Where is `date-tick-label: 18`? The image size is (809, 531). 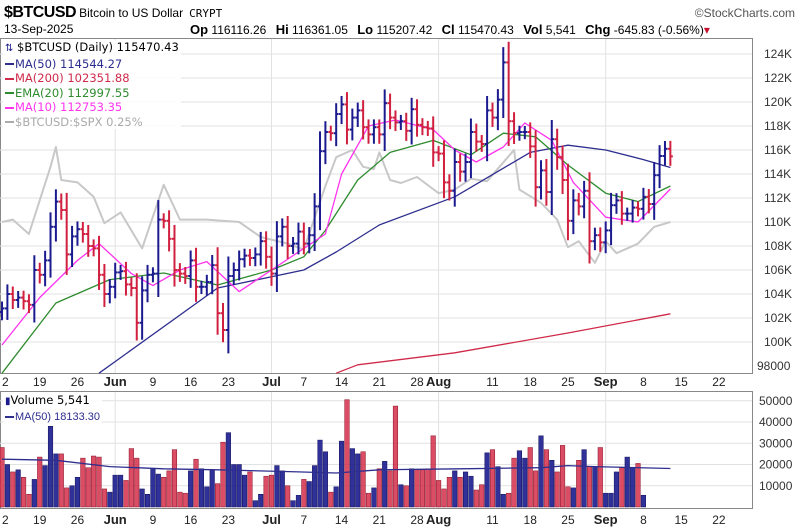 date-tick-label: 18 is located at coordinates (531, 520).